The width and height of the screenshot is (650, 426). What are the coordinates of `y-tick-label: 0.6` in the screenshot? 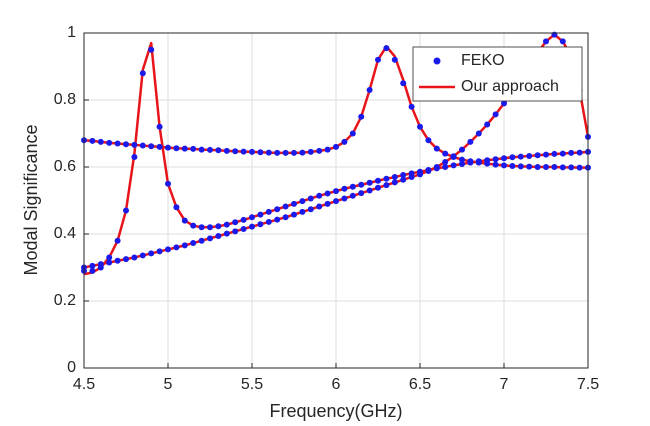 It's located at (65, 166).